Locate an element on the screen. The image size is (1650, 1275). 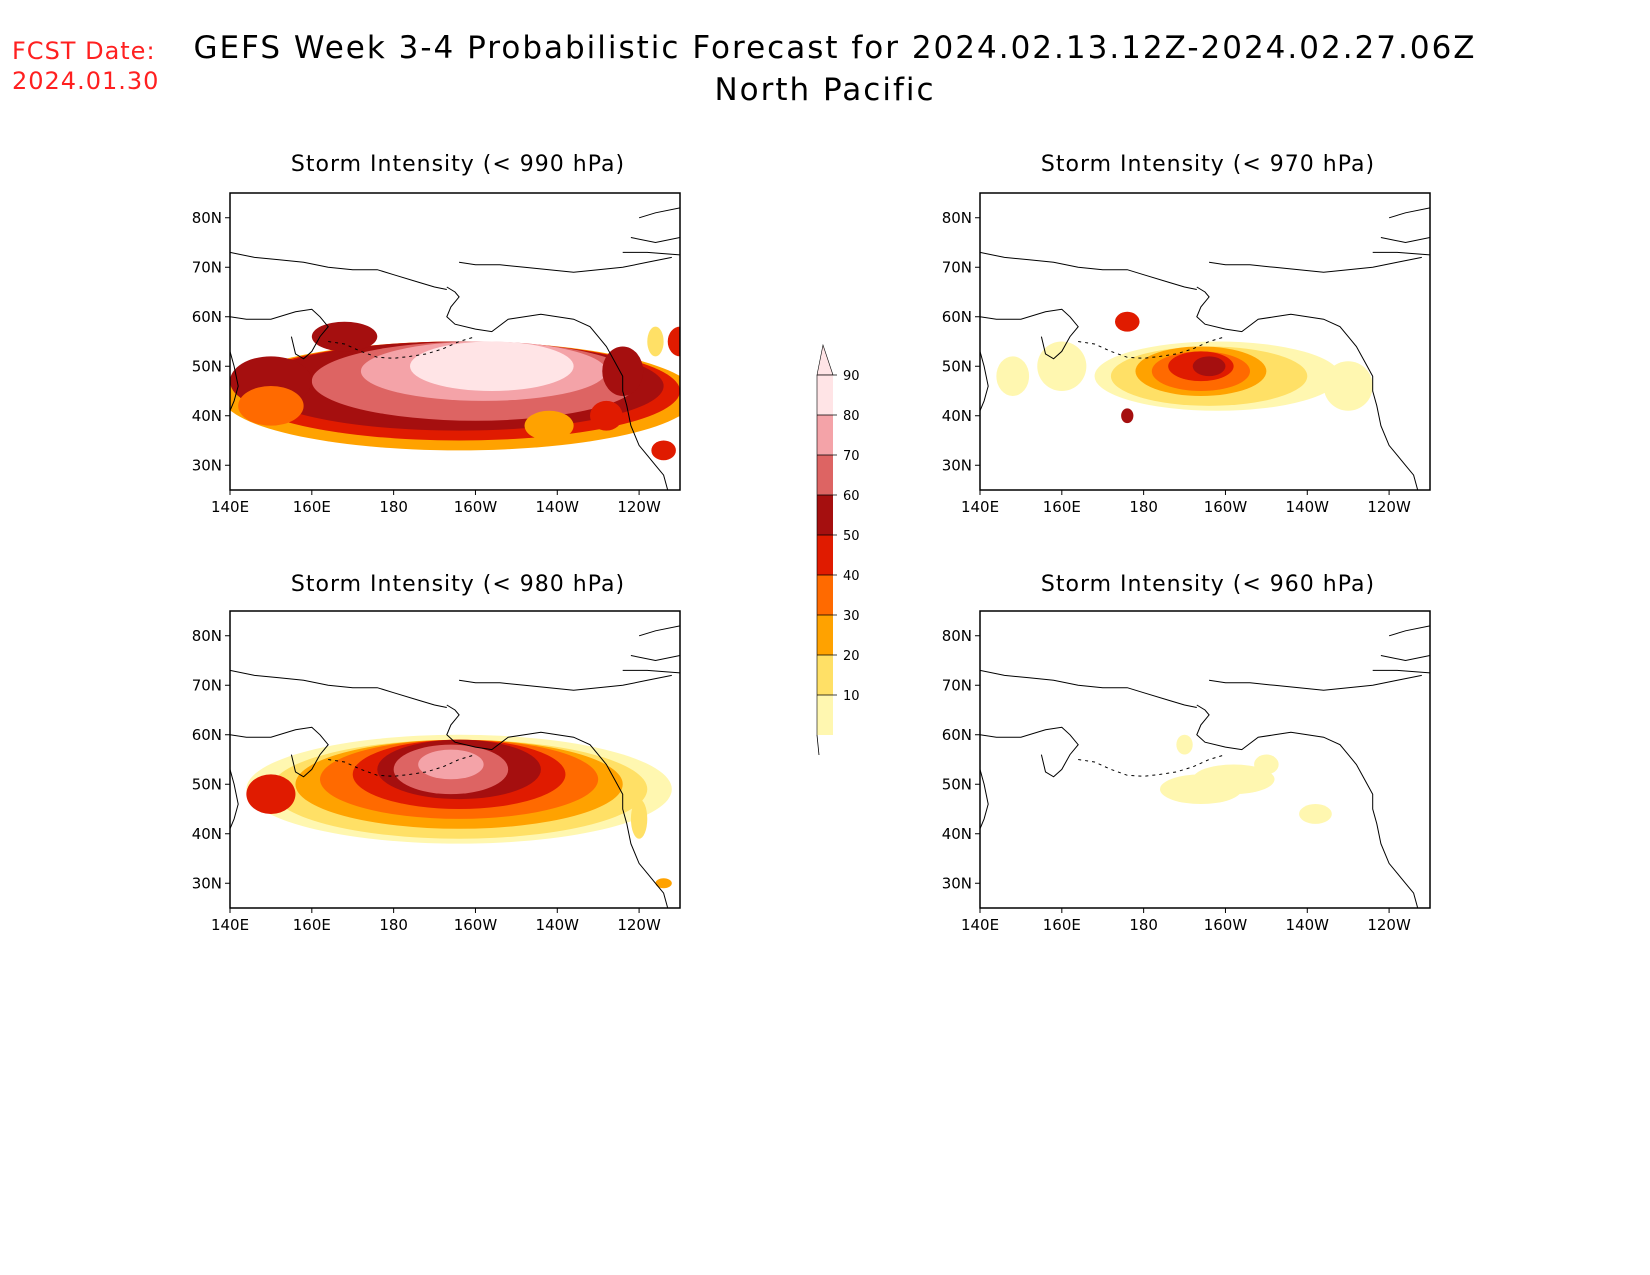
forecast-date-value: 2024.01.30 is located at coordinates (86, 81).